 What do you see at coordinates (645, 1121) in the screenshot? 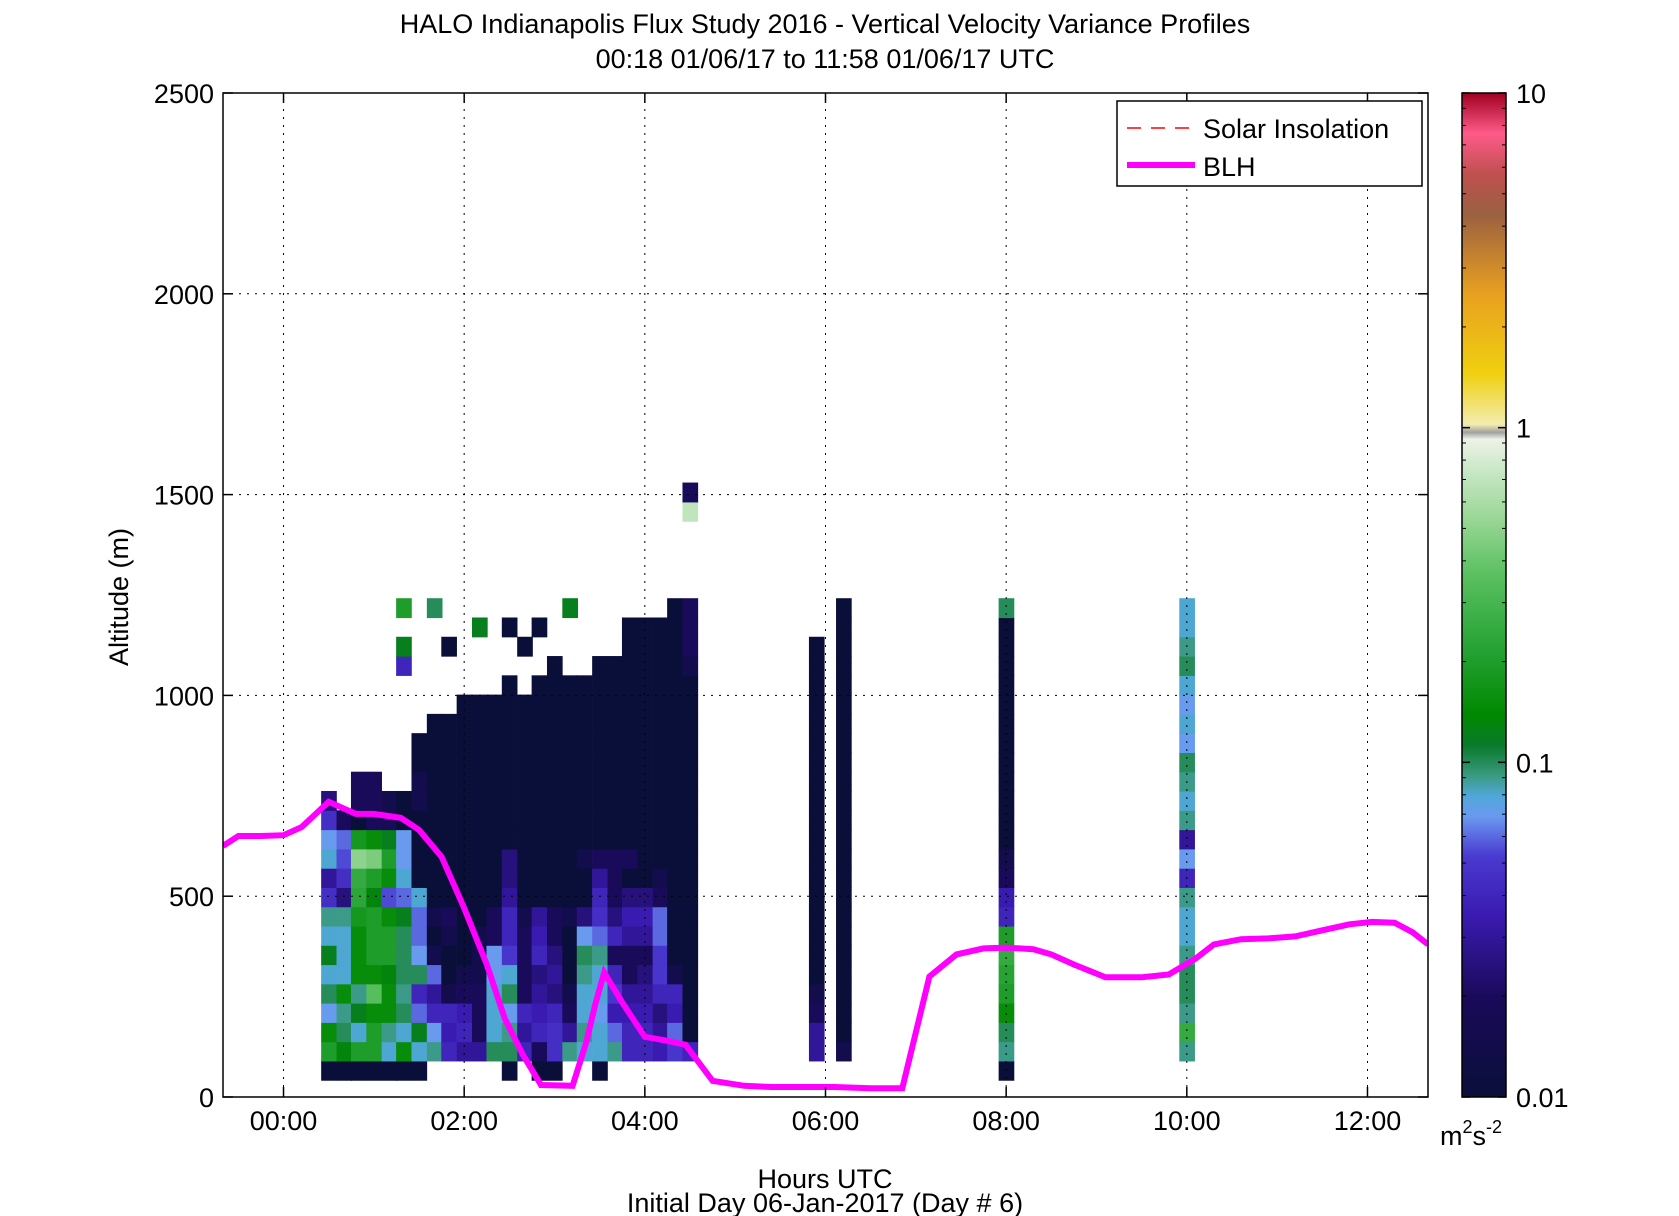
I see `x-tick-label: 04:00` at bounding box center [645, 1121].